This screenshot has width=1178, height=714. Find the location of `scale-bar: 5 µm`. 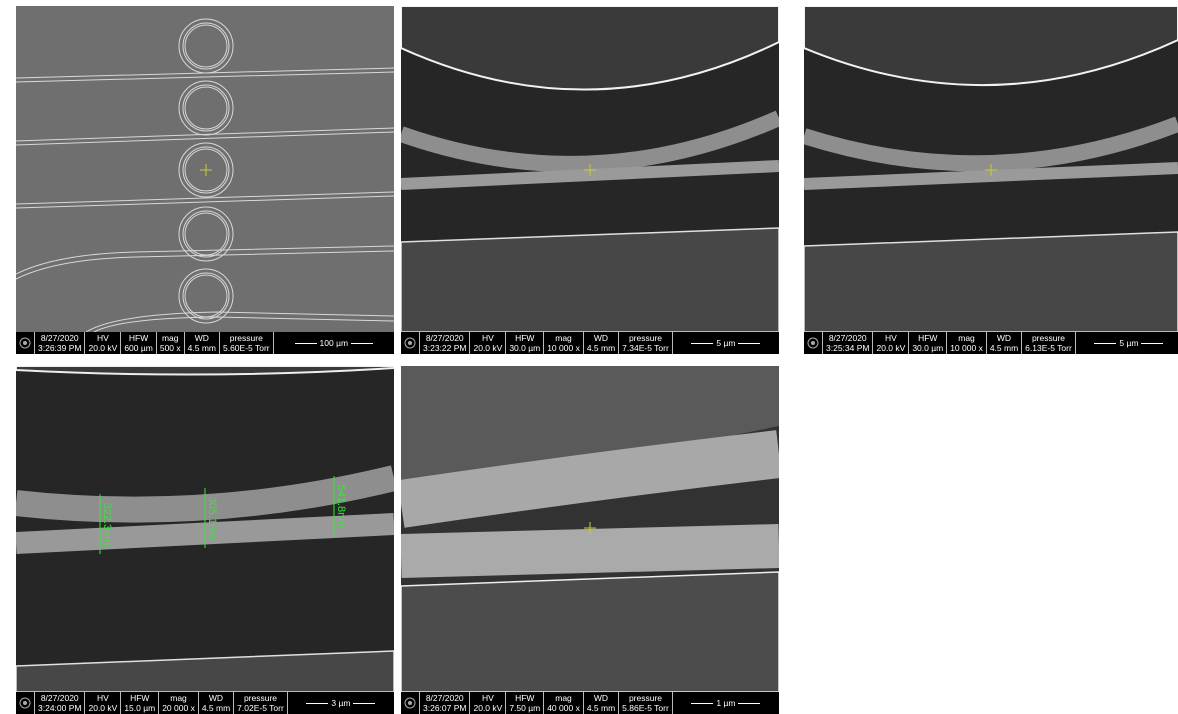

scale-bar: 5 µm is located at coordinates (1126, 343).